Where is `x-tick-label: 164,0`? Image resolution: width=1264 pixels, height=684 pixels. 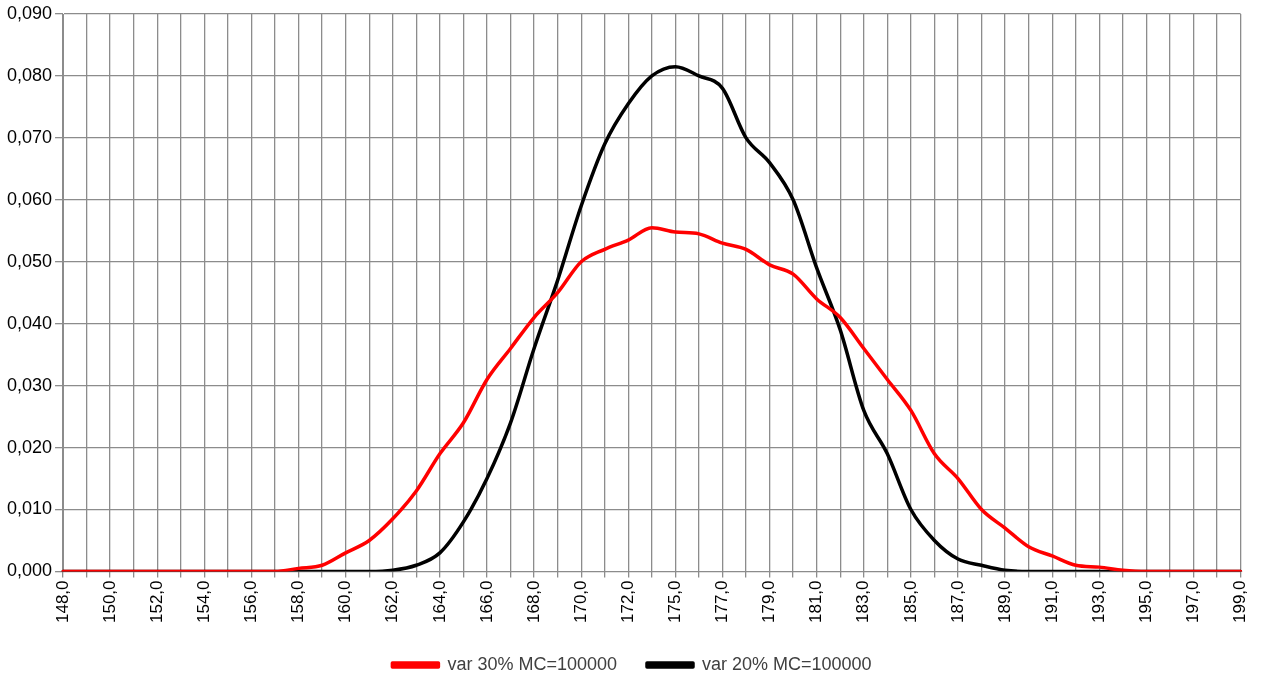
x-tick-label: 164,0 is located at coordinates (439, 602).